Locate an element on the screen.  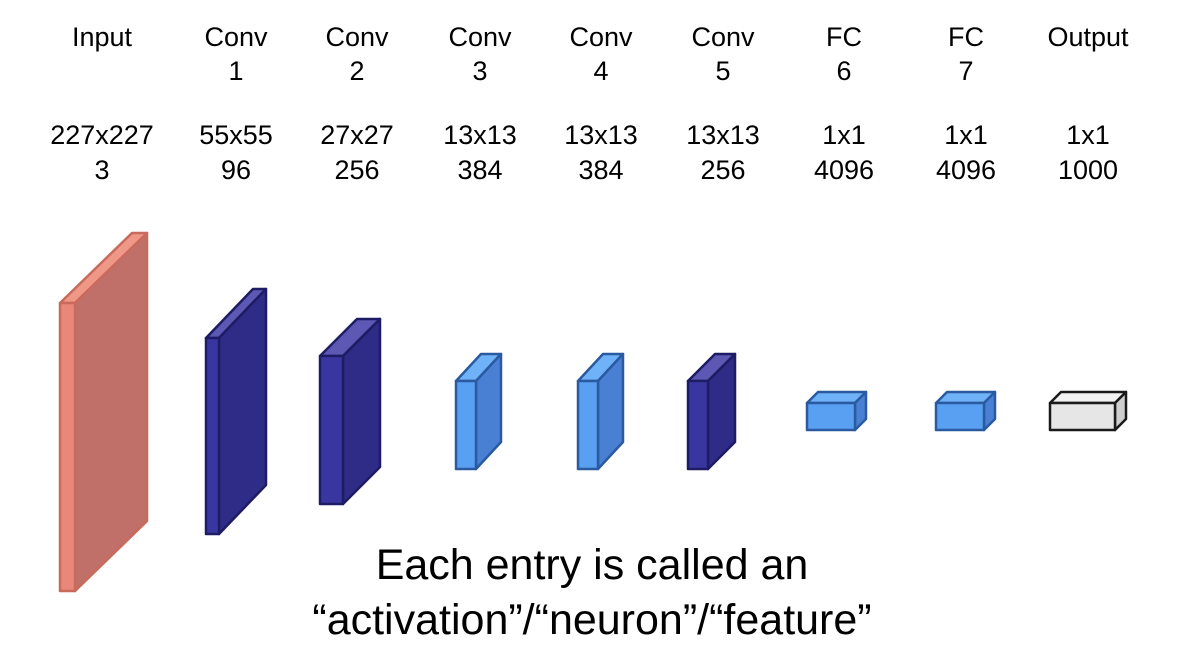
block-top-face is located at coordinates (1088, 397).